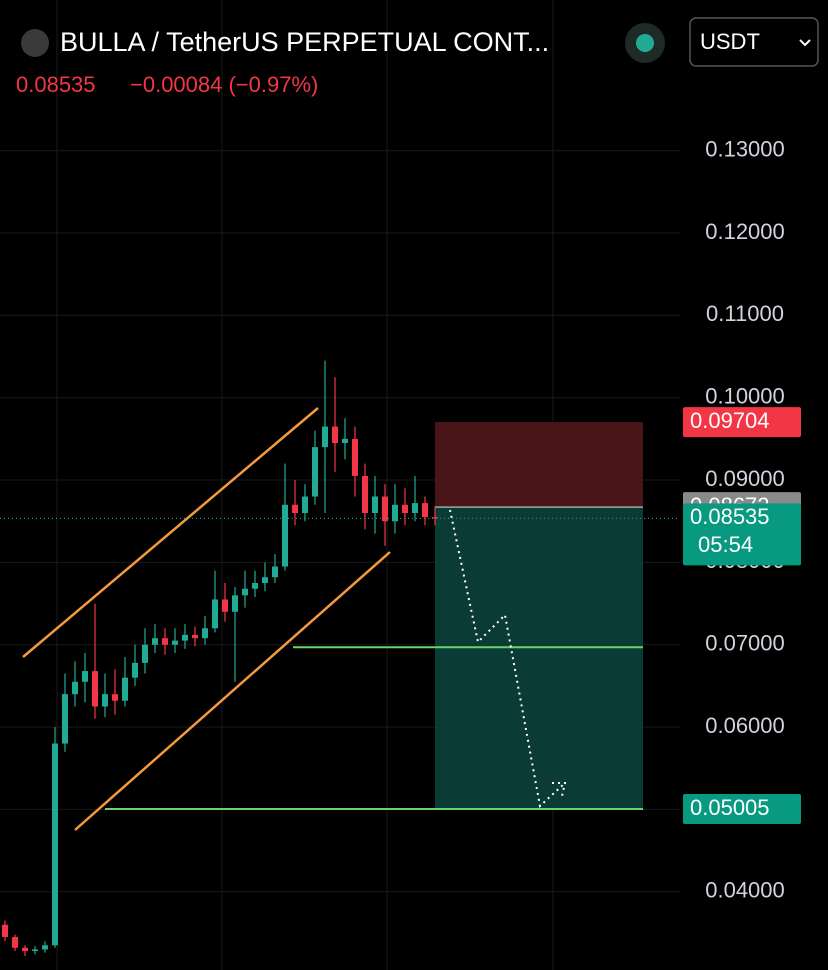  I want to click on last-price-tag: 0.08535, so click(730, 516).